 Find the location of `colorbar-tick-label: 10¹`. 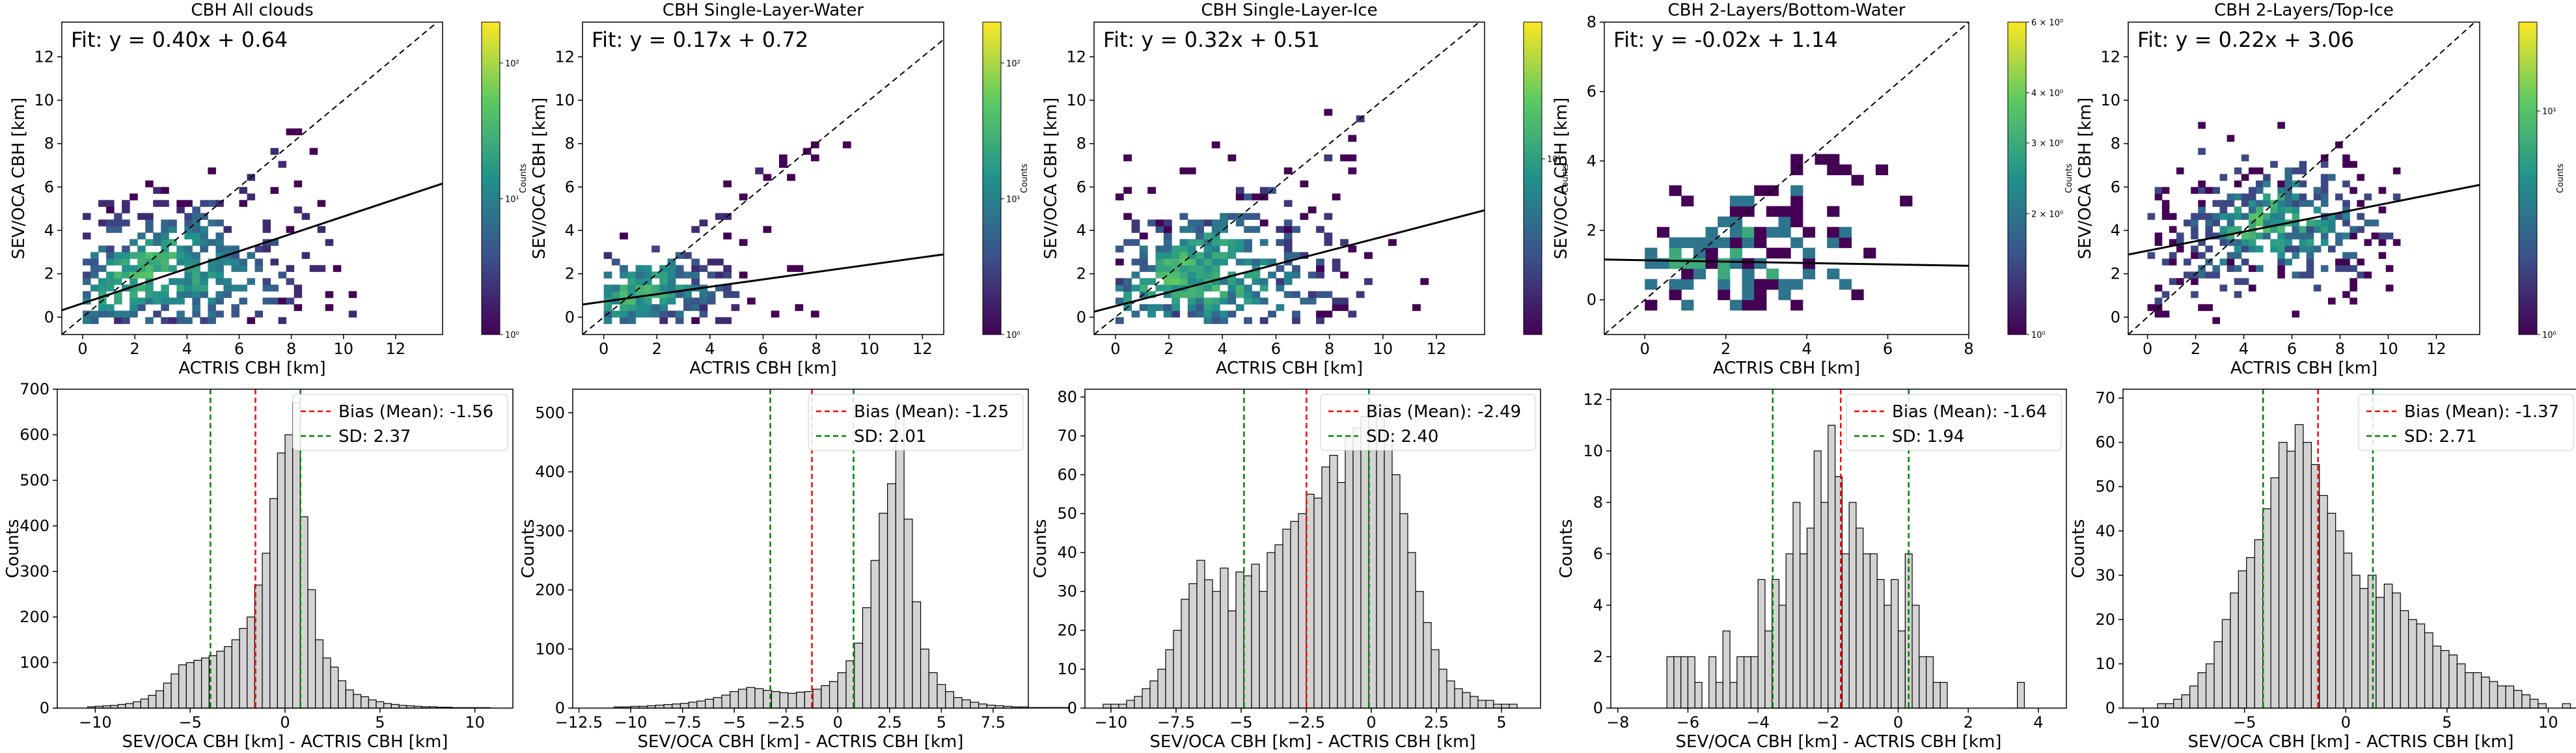

colorbar-tick-label: 10¹ is located at coordinates (1554, 160).